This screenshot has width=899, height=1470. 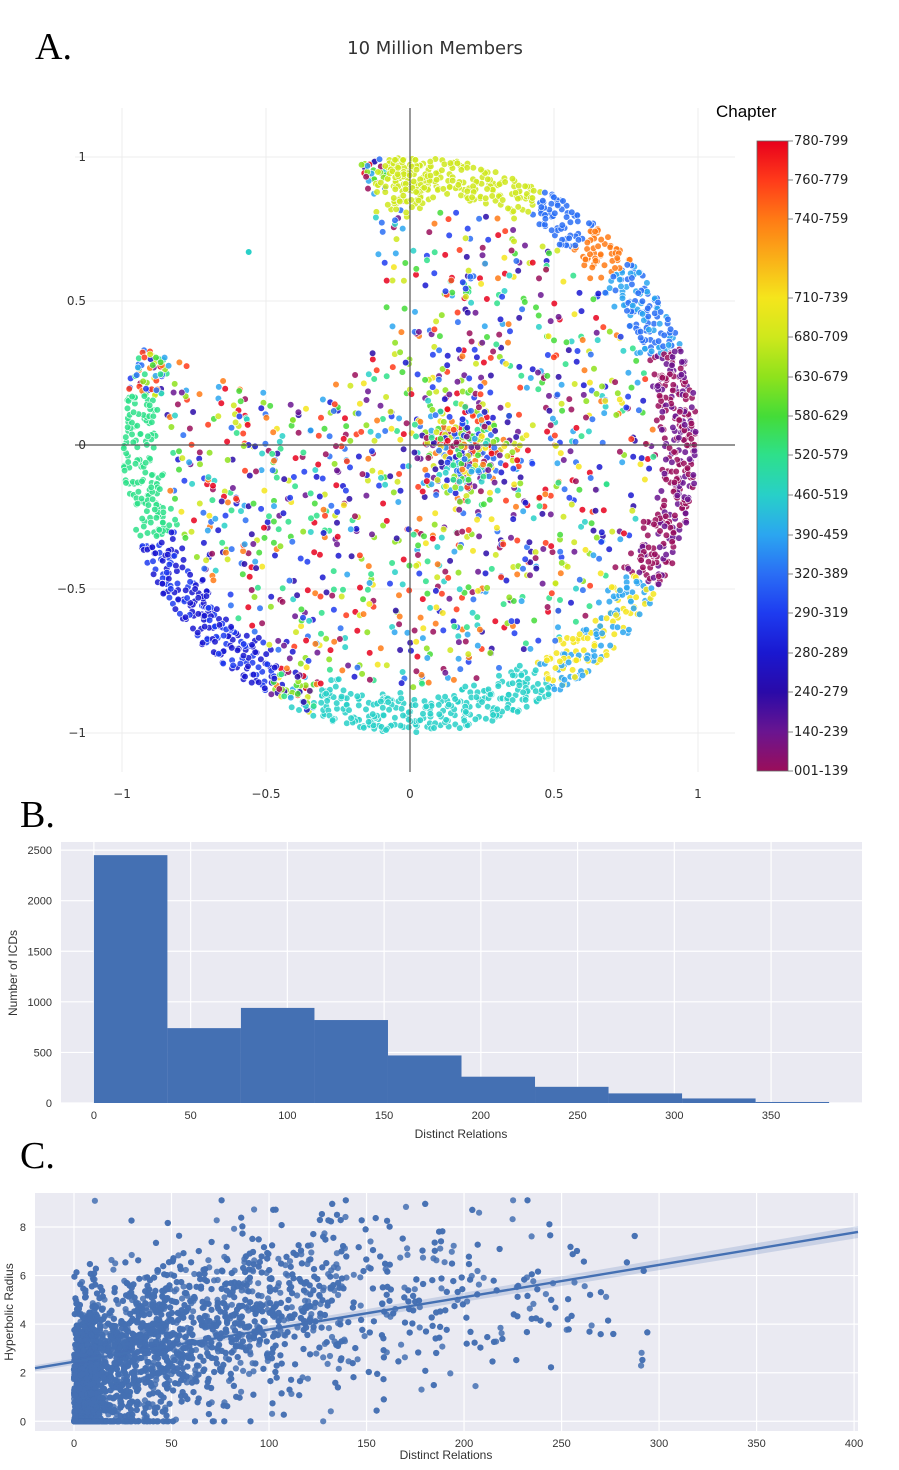 What do you see at coordinates (498, 1089) in the screenshot?
I see `histogram-bar` at bounding box center [498, 1089].